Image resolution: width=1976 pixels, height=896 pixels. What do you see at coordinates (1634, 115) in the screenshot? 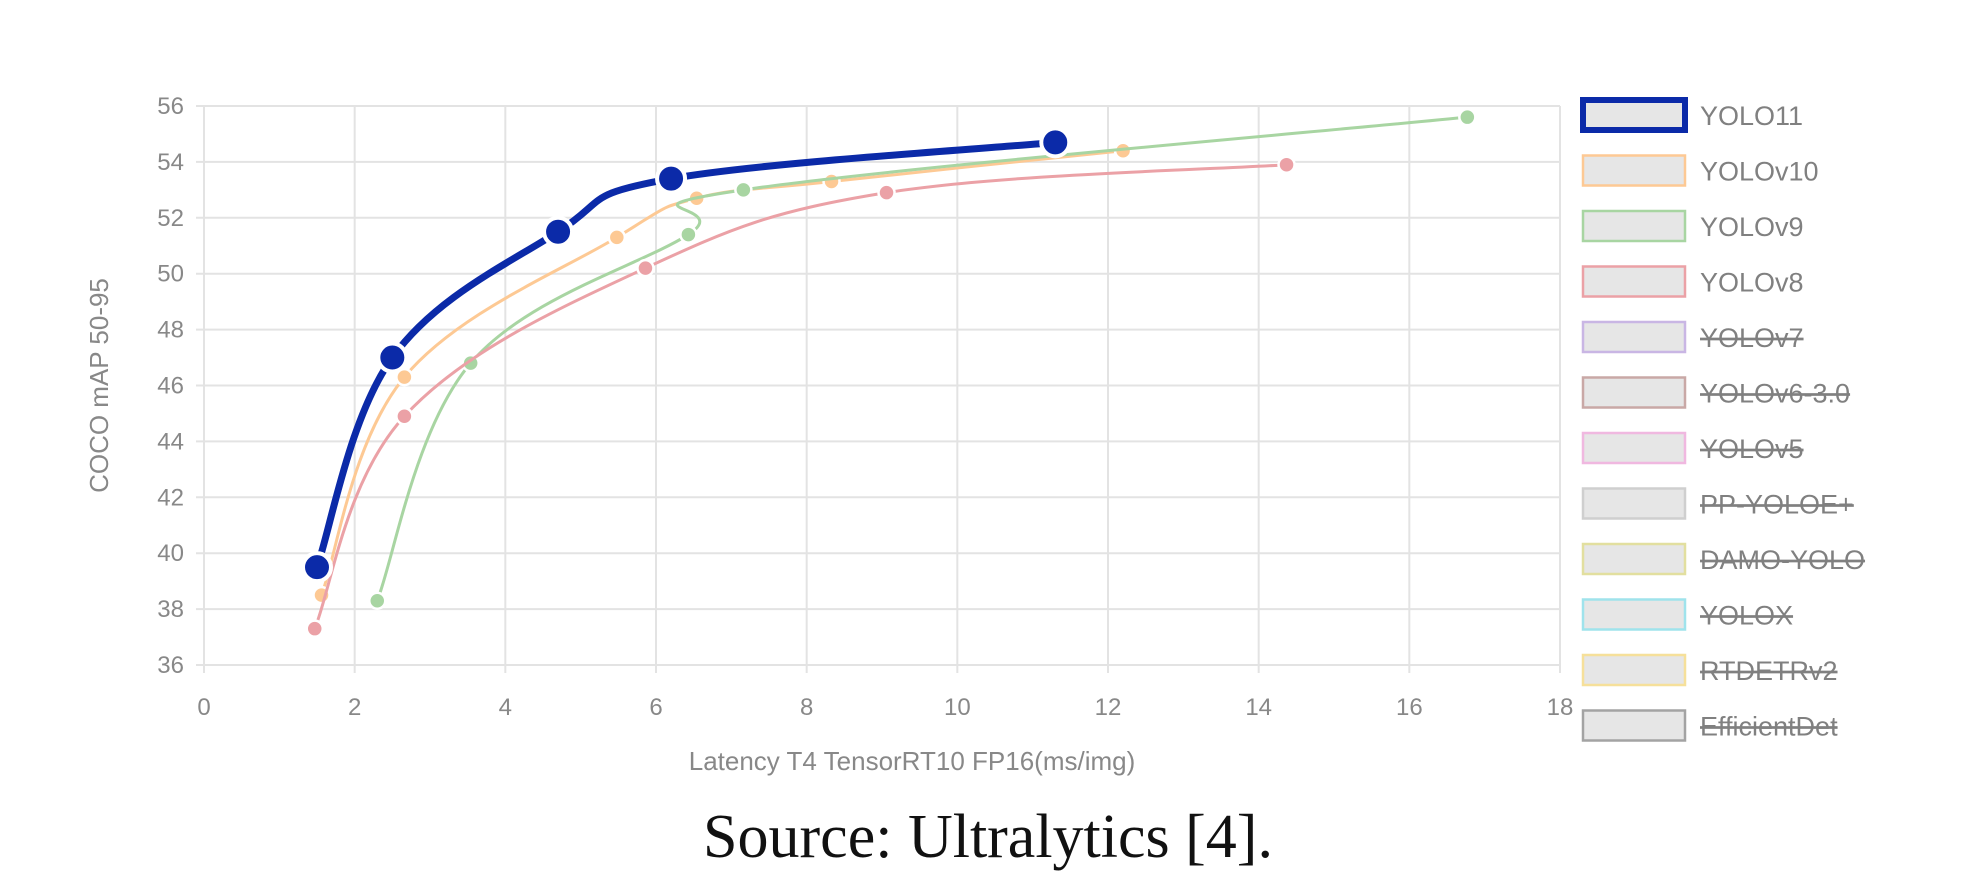
I see `legend-swatch-yolo11` at bounding box center [1634, 115].